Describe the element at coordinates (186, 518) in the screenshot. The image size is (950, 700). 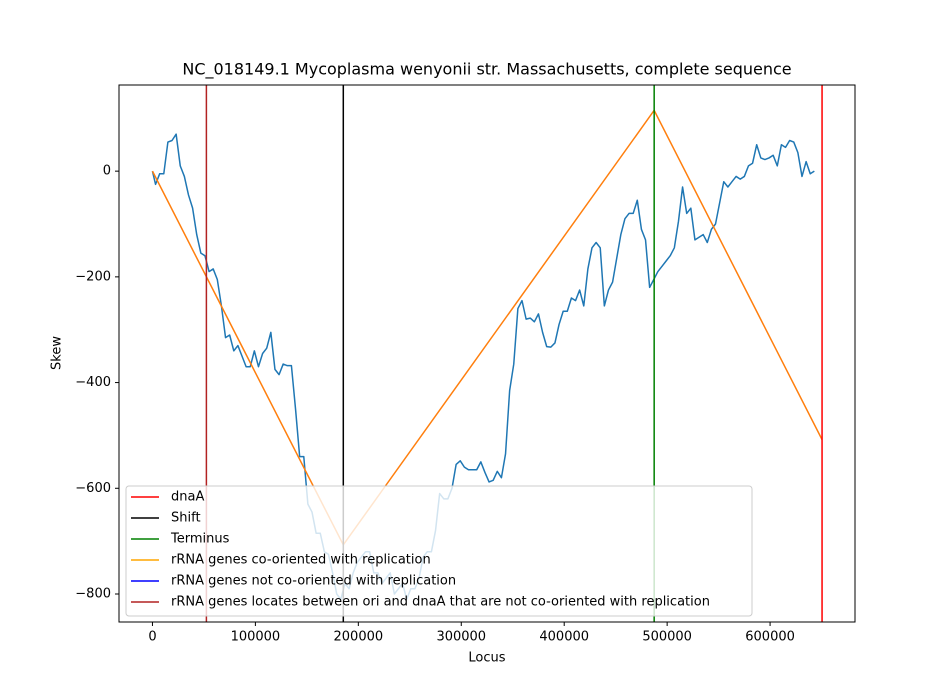
I see `legend-label: Shift` at that location.